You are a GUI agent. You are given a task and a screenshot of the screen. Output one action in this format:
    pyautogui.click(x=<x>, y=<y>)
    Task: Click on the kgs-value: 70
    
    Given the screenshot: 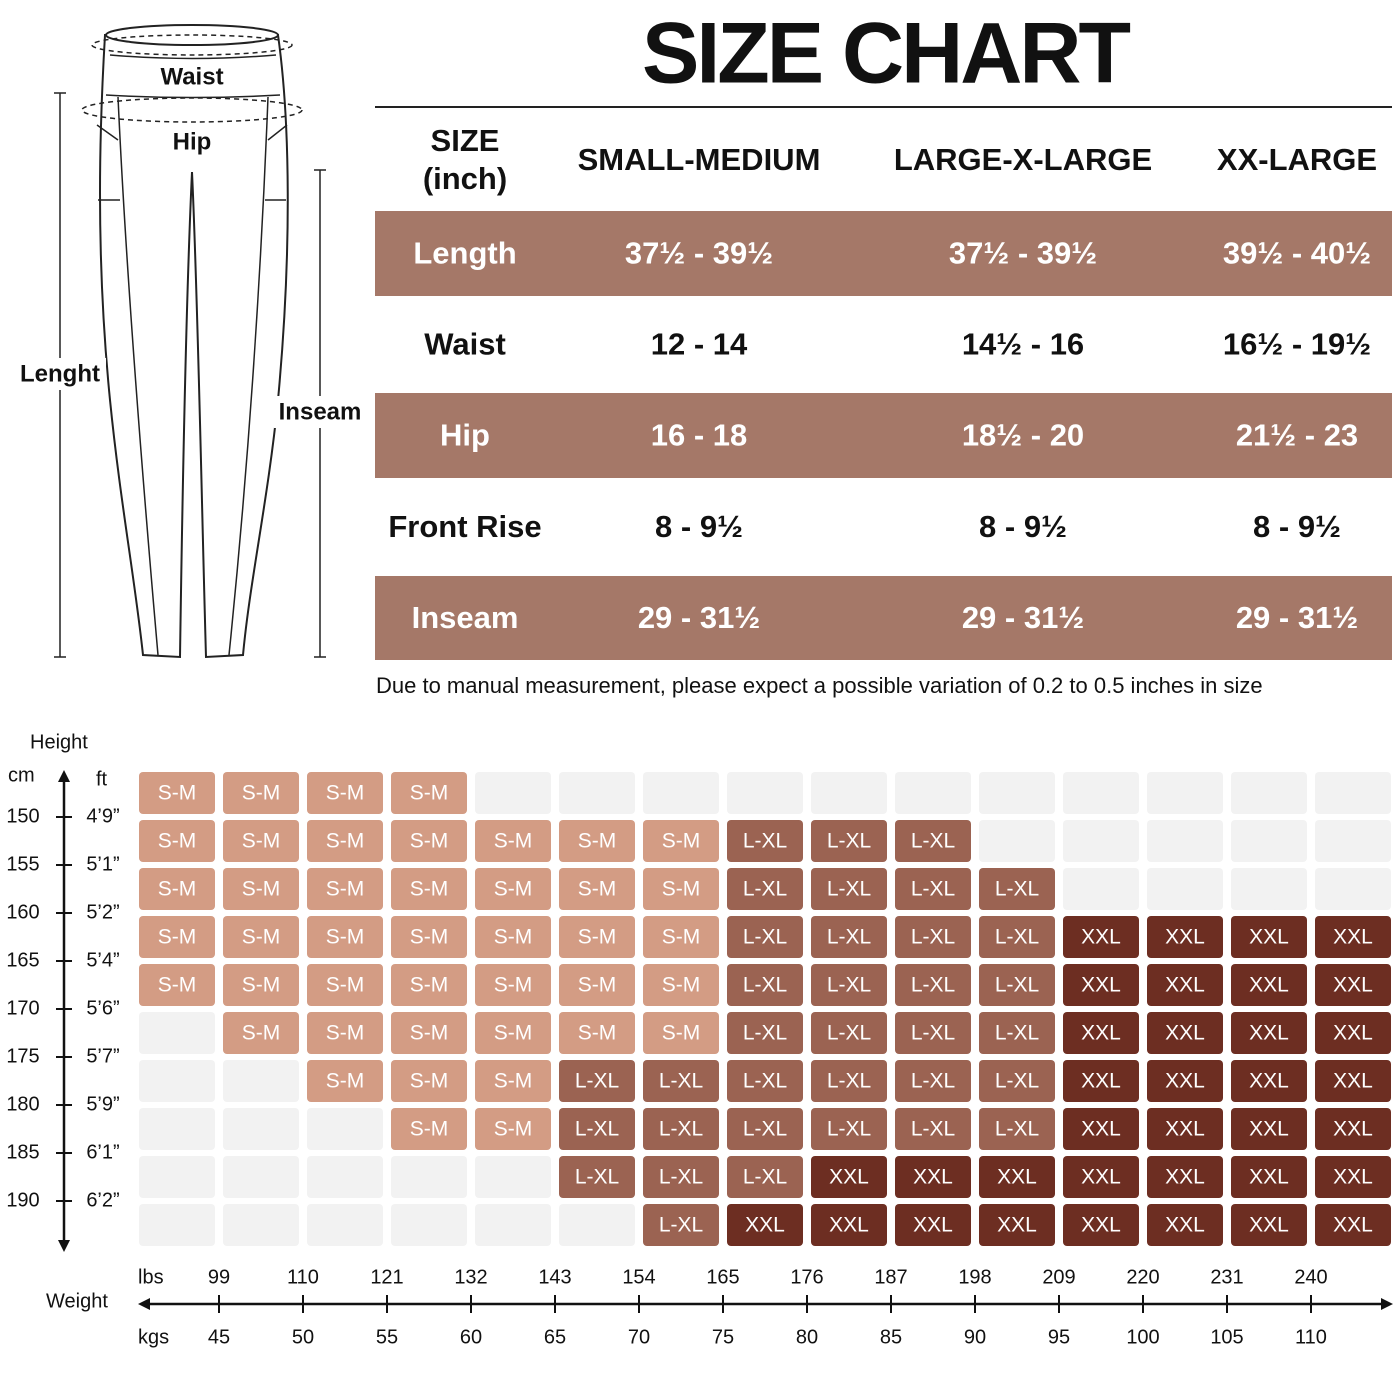 What is the action you would take?
    pyautogui.click(x=639, y=1337)
    